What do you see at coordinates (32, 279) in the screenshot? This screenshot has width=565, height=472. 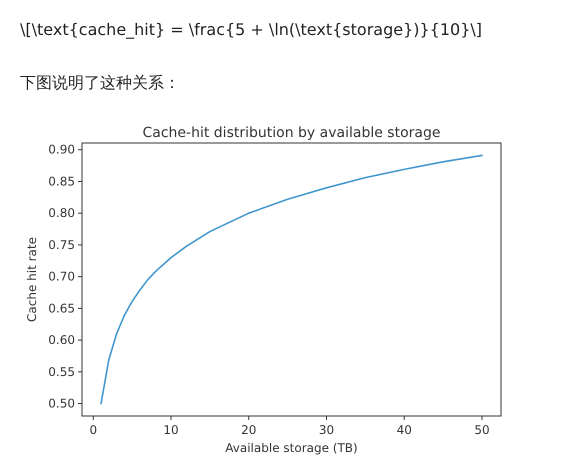 I see `y-axis-title: Cache hit rate` at bounding box center [32, 279].